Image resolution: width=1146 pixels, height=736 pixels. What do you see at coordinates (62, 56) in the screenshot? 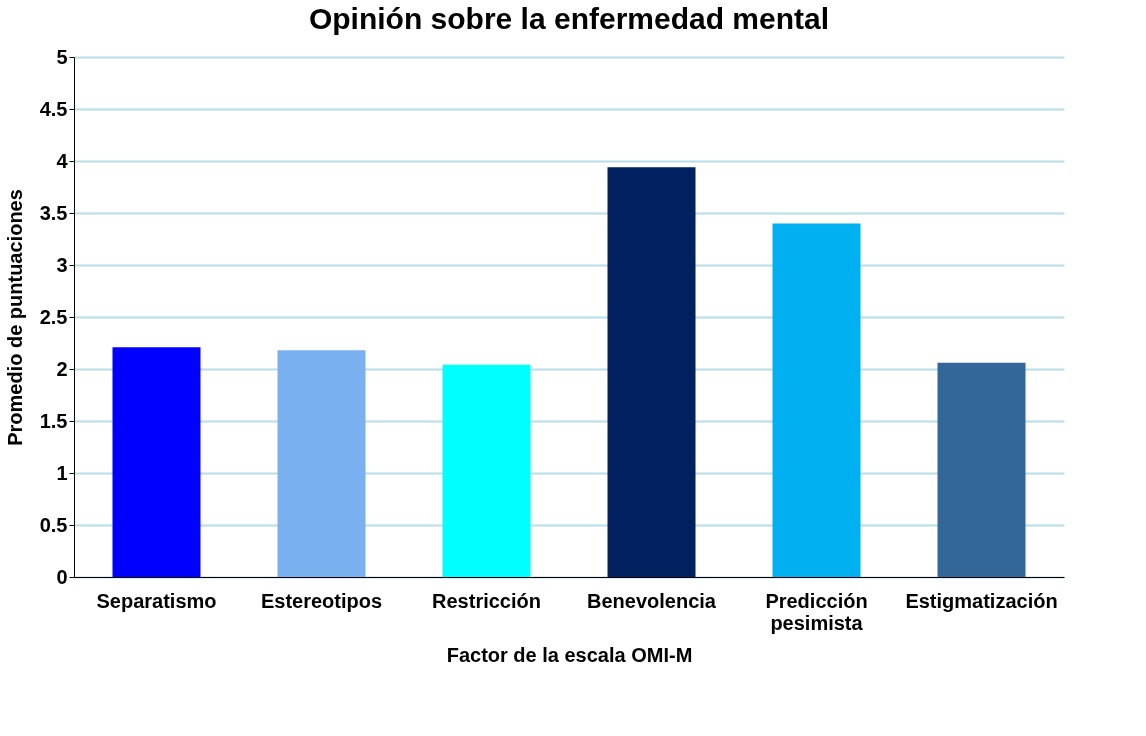
I see `y-tick-label: 5` at bounding box center [62, 56].